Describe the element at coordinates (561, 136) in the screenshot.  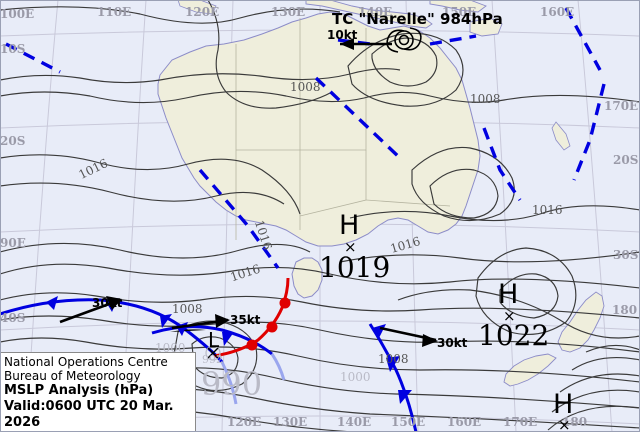
I see `new-caledonia` at that location.